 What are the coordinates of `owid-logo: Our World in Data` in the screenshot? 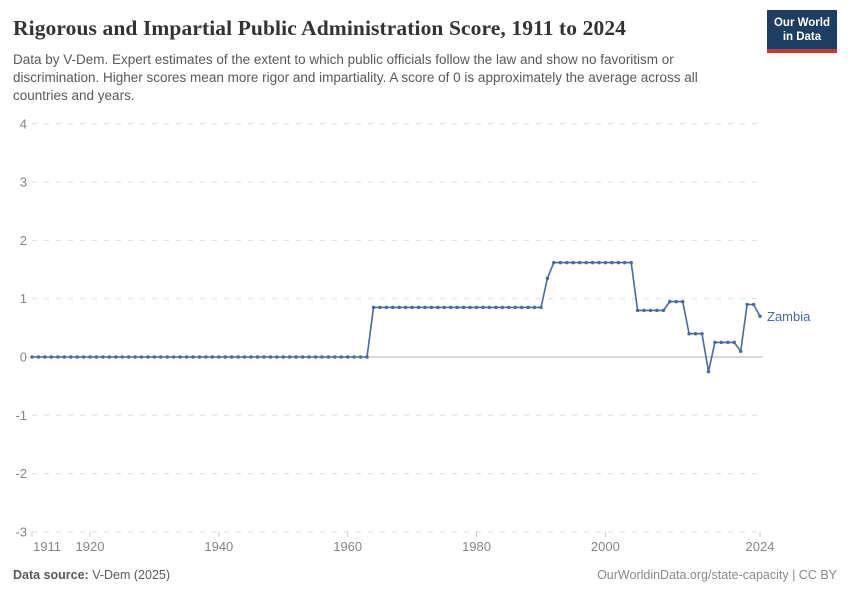 It's located at (801, 31).